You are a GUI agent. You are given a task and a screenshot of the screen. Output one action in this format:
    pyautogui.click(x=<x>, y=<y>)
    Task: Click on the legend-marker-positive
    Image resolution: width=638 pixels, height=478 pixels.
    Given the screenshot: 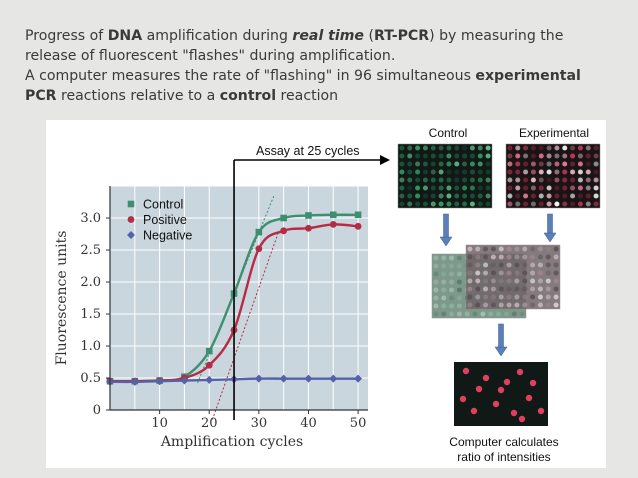 What is the action you would take?
    pyautogui.click(x=131, y=219)
    